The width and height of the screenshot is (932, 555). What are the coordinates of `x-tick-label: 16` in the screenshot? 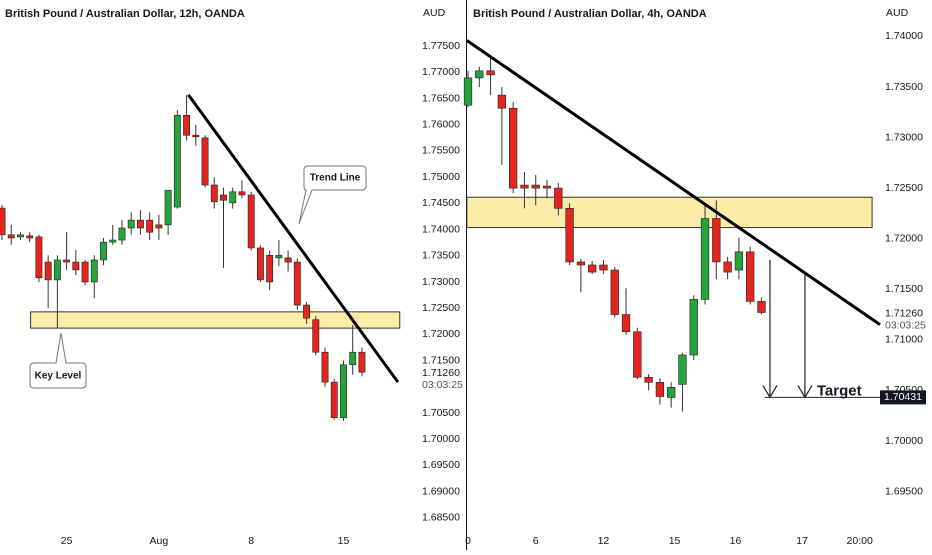 It's located at (736, 541).